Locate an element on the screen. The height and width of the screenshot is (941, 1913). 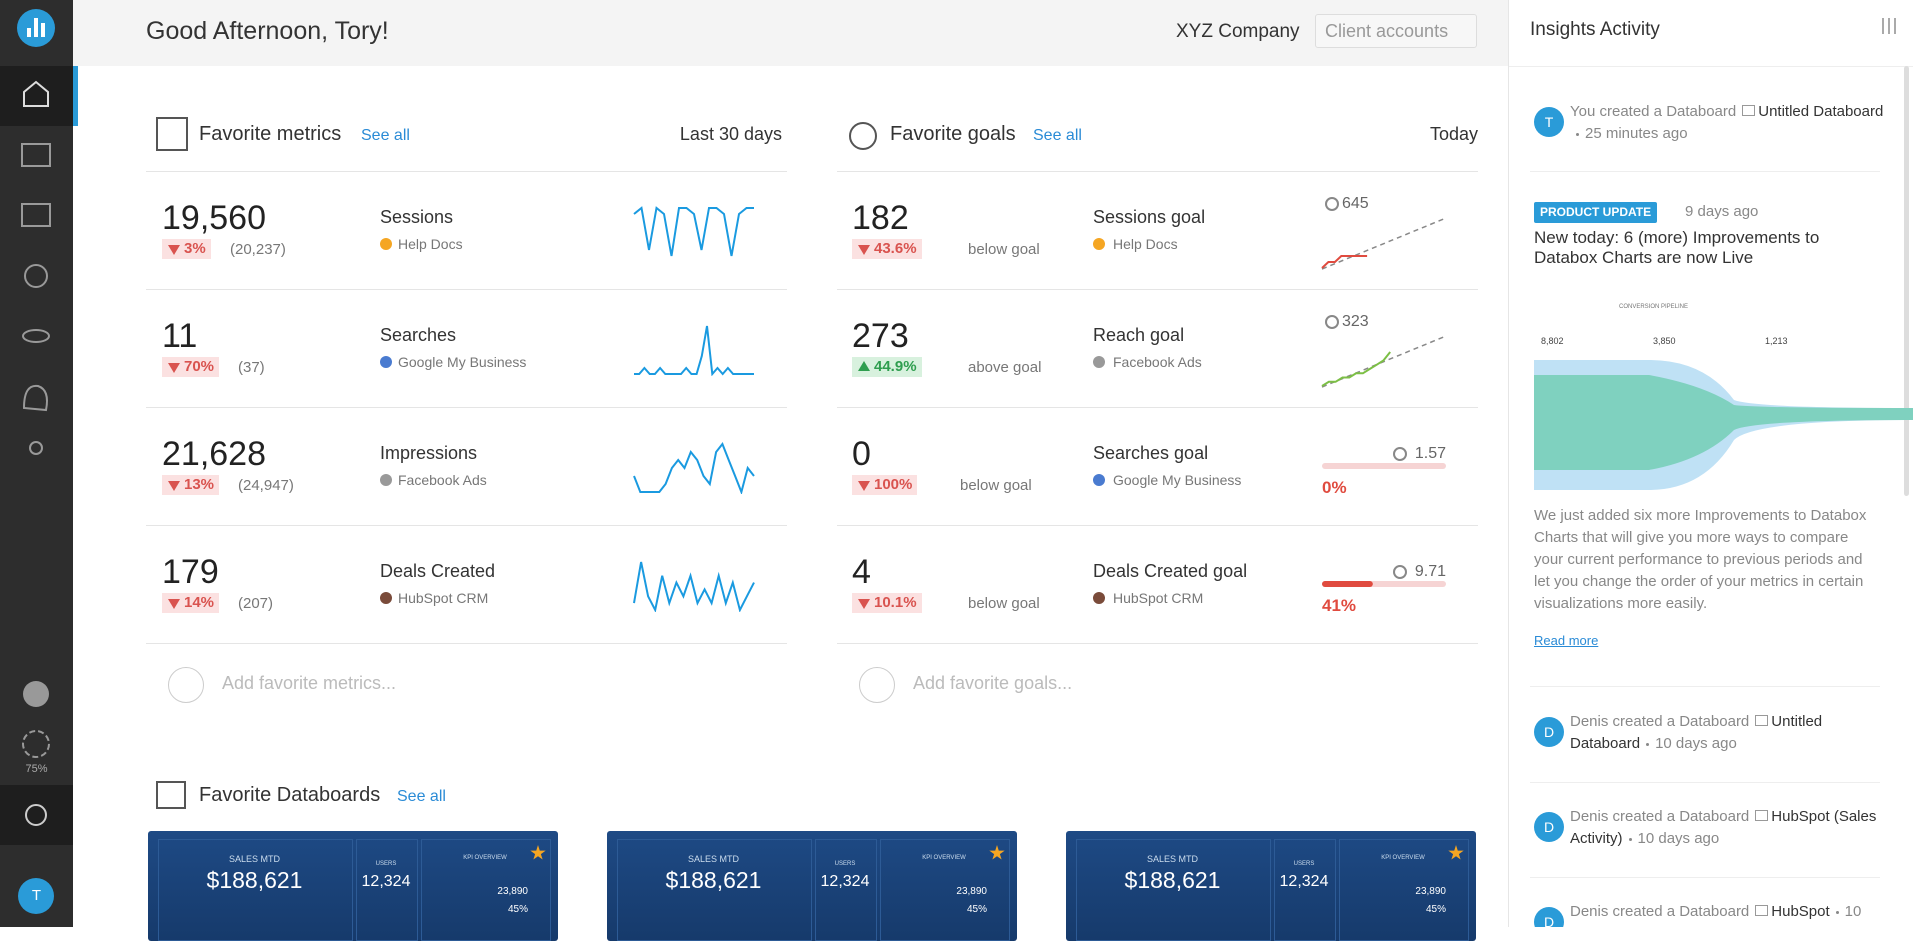
users-icon is located at coordinates (36, 815).